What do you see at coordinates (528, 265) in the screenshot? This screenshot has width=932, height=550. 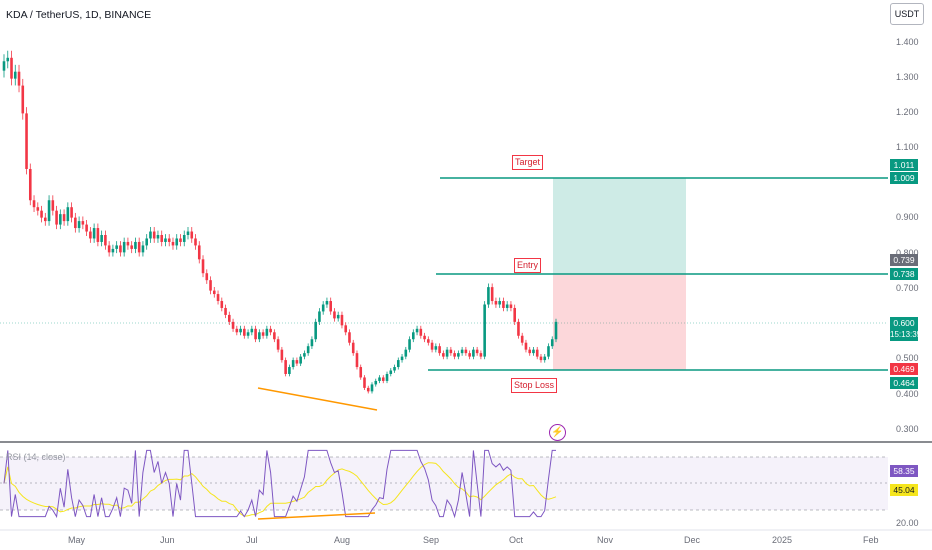 I see `entry-label: Entry` at bounding box center [528, 265].